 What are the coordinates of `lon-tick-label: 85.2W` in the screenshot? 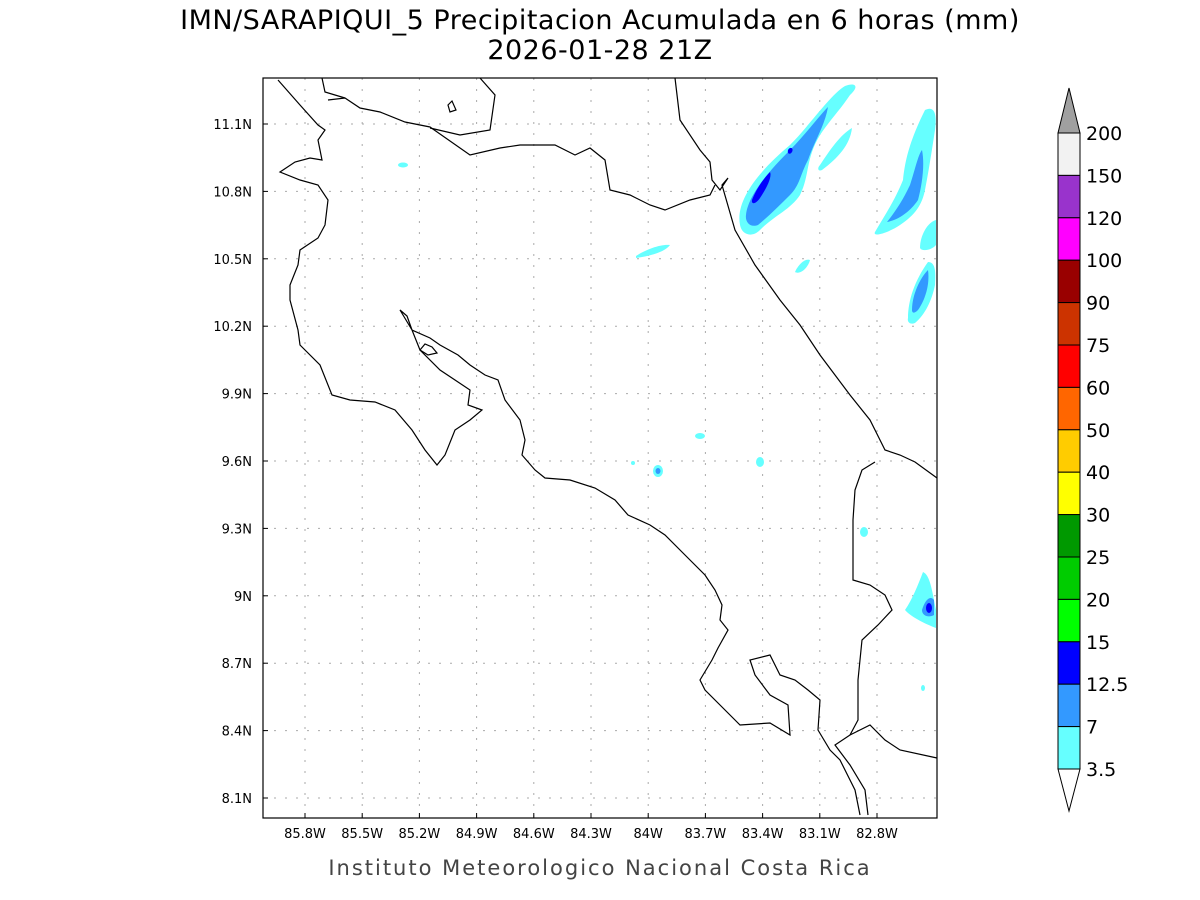 It's located at (419, 834).